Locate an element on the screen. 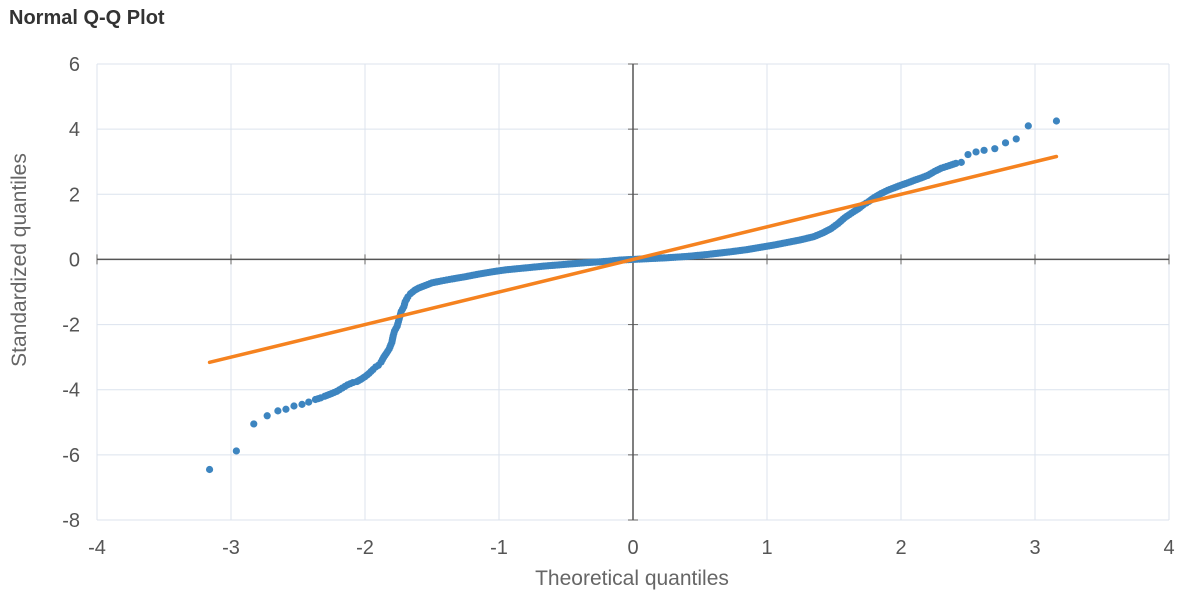  x-tick-label: -2 is located at coordinates (365, 548).